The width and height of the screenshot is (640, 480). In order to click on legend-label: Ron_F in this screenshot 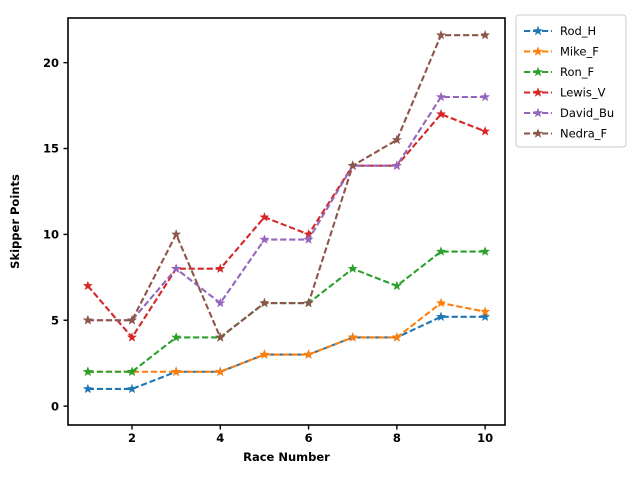, I will do `click(577, 72)`.